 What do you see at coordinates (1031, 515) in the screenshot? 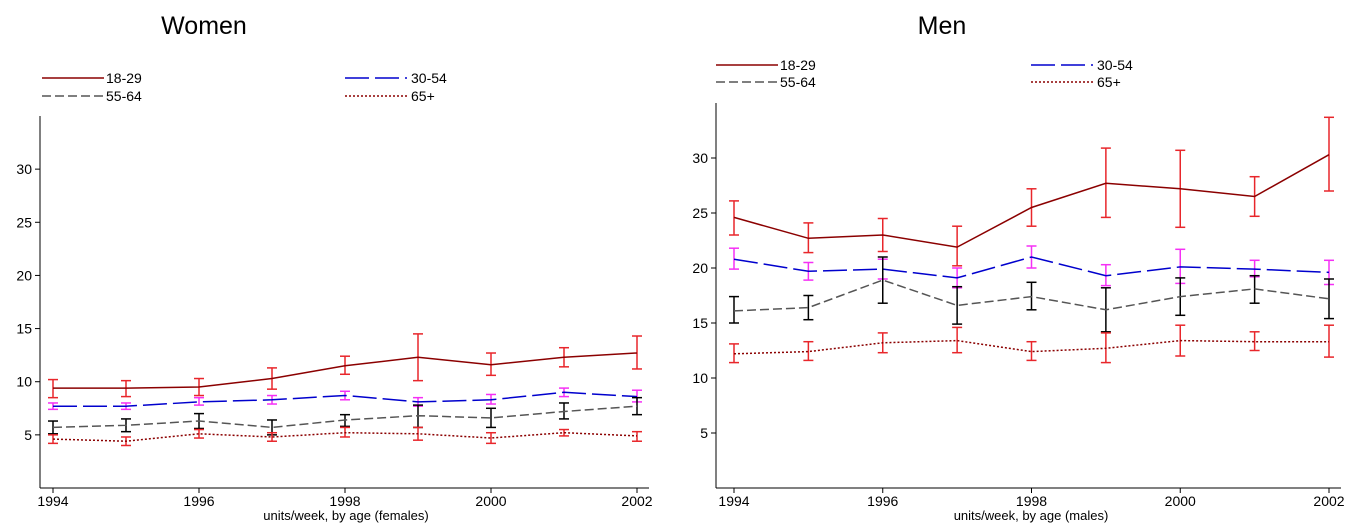
I see `men-x-axis-label: units/week, by age (males)` at bounding box center [1031, 515].